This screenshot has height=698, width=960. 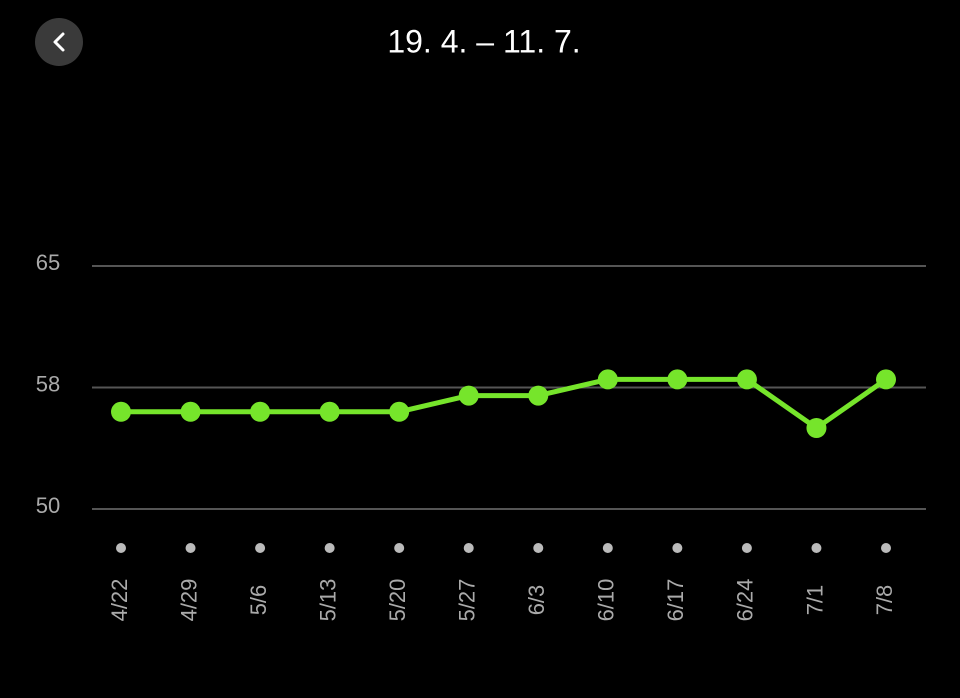 I want to click on x-tick-label: 5/6, so click(x=258, y=600).